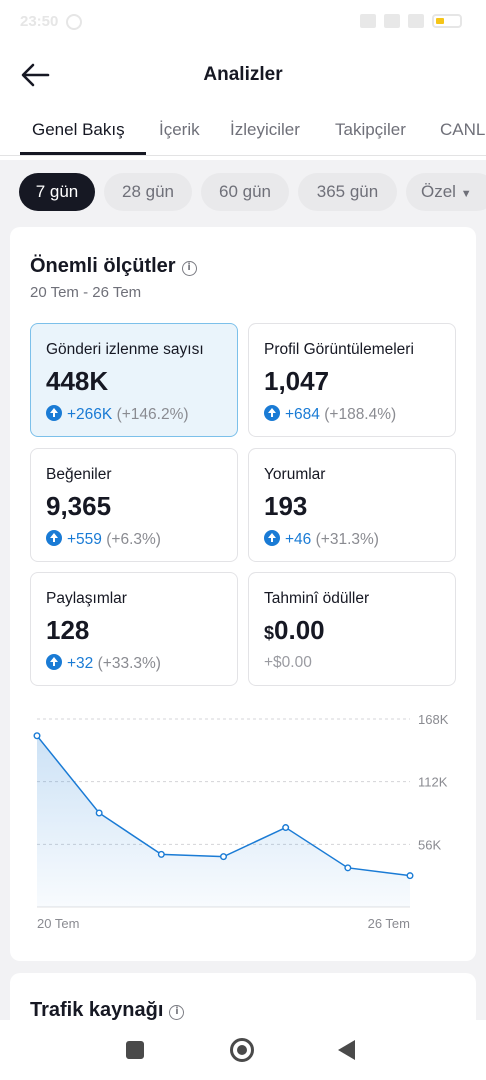 The image size is (486, 1080). What do you see at coordinates (347, 192) in the screenshot?
I see `period-chip-365: 365 gün` at bounding box center [347, 192].